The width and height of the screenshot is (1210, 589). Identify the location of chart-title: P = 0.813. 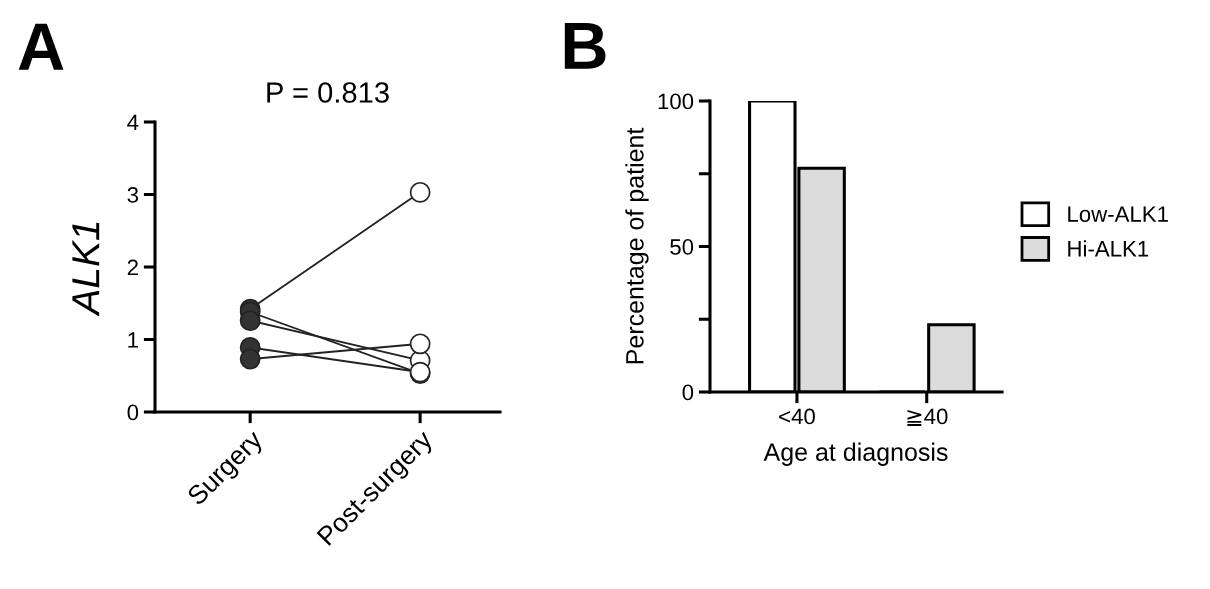
(328, 92).